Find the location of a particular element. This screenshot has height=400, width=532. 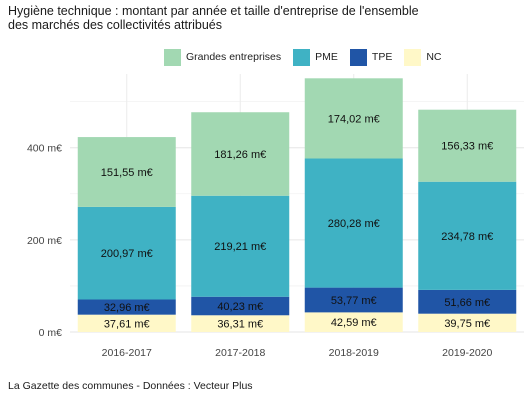

legend-item-grandes-entreprises: Grandes entreprises is located at coordinates (223, 57).